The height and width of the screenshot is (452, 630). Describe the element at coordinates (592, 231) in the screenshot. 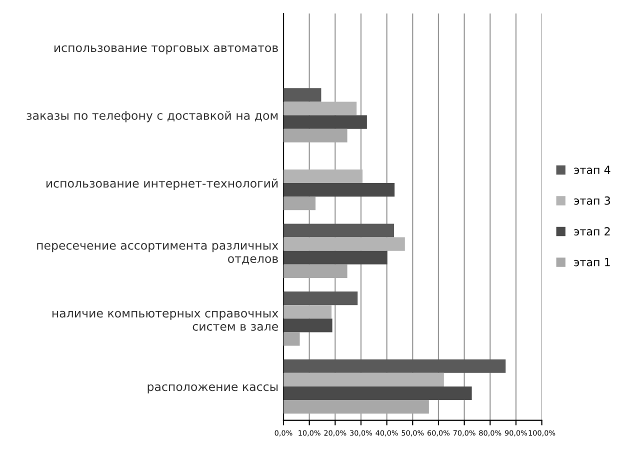

I see `legend-label: этап 2` at that location.